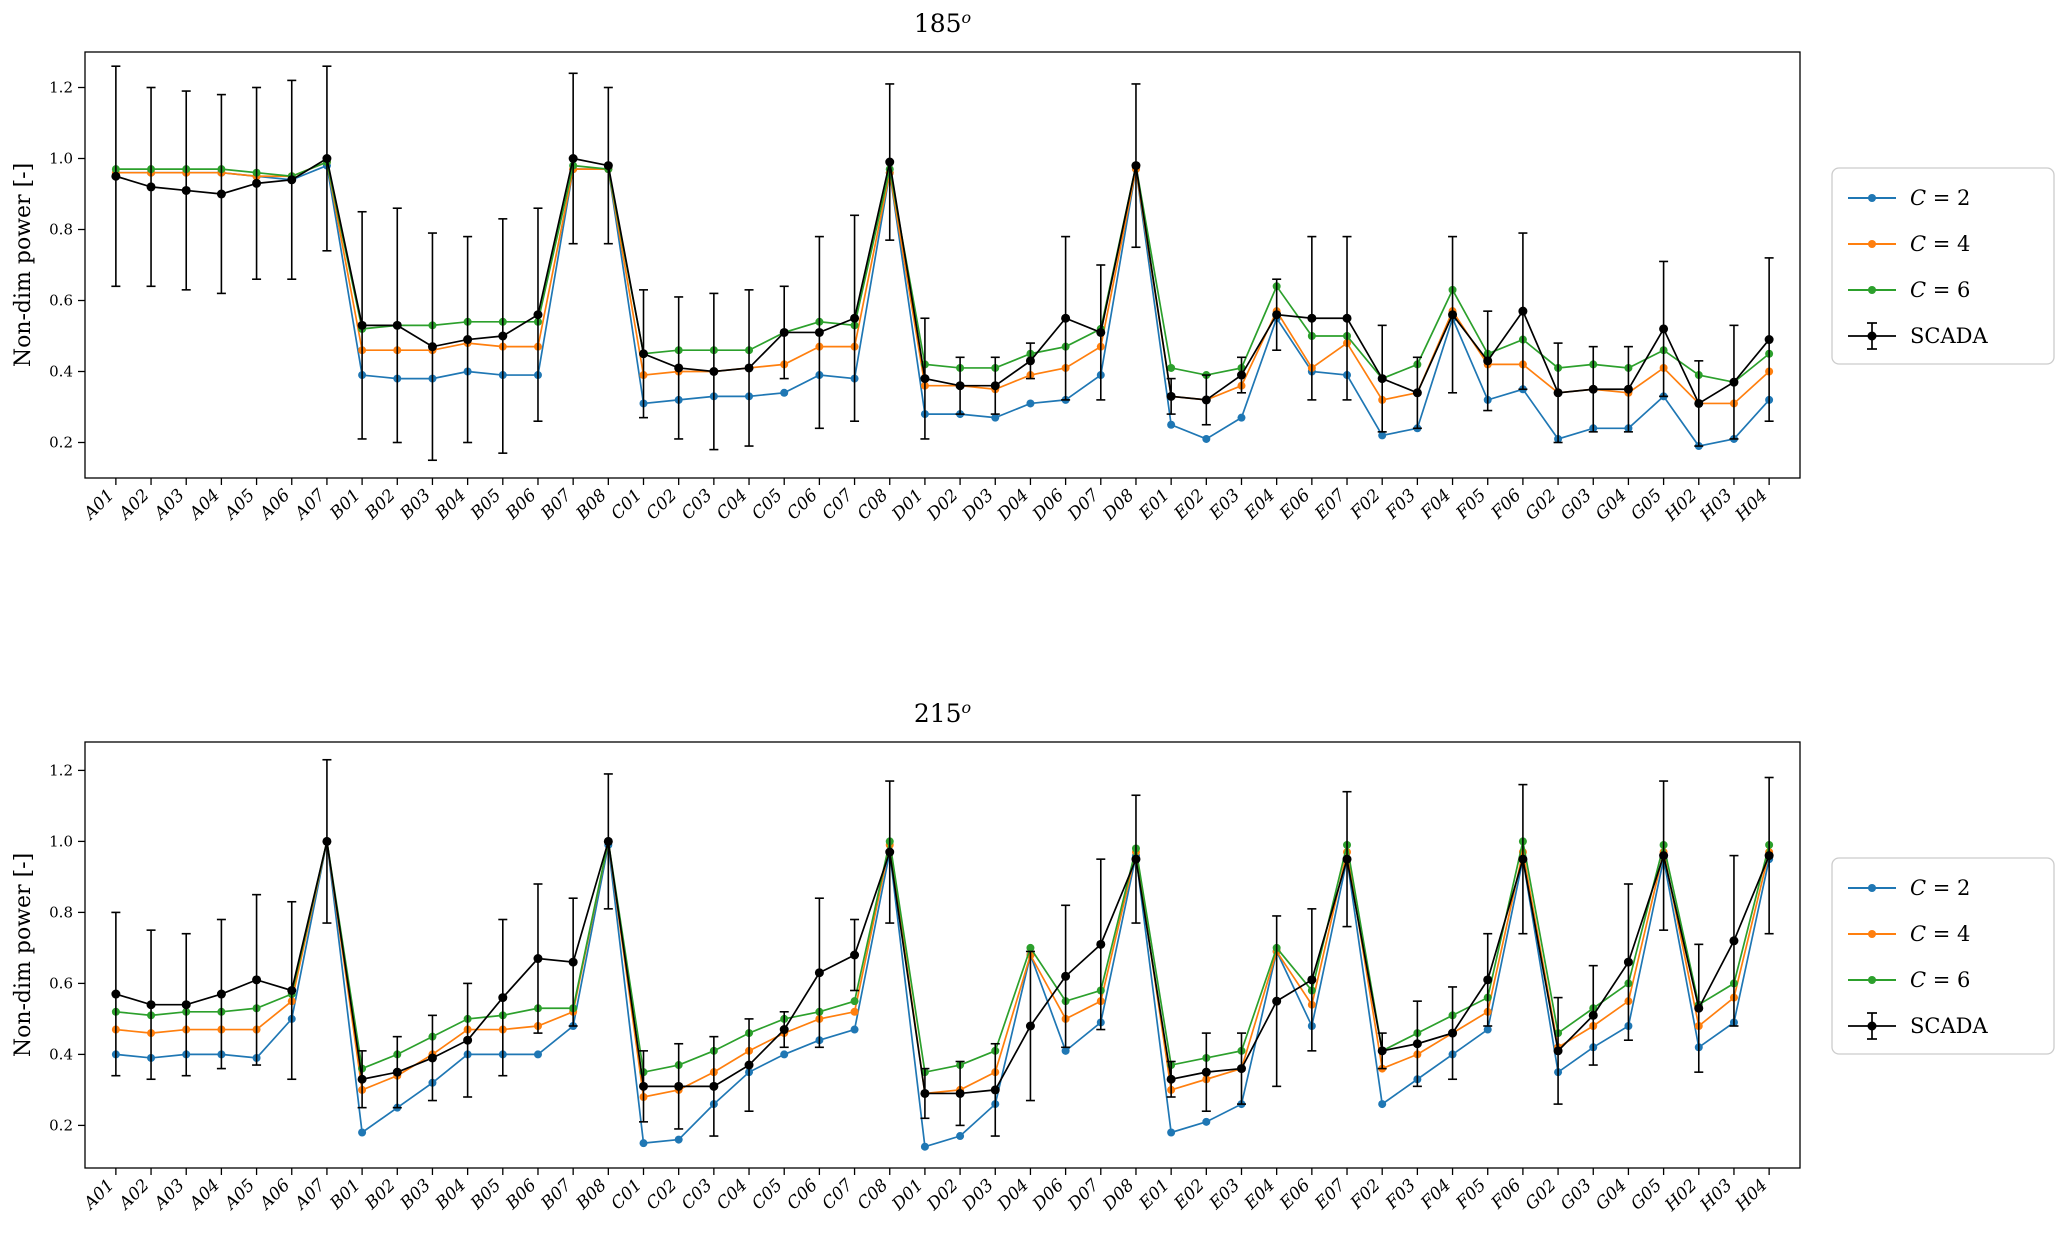  Describe the element at coordinates (240, 505) in the screenshot. I see `x-tick-label: A05` at that location.